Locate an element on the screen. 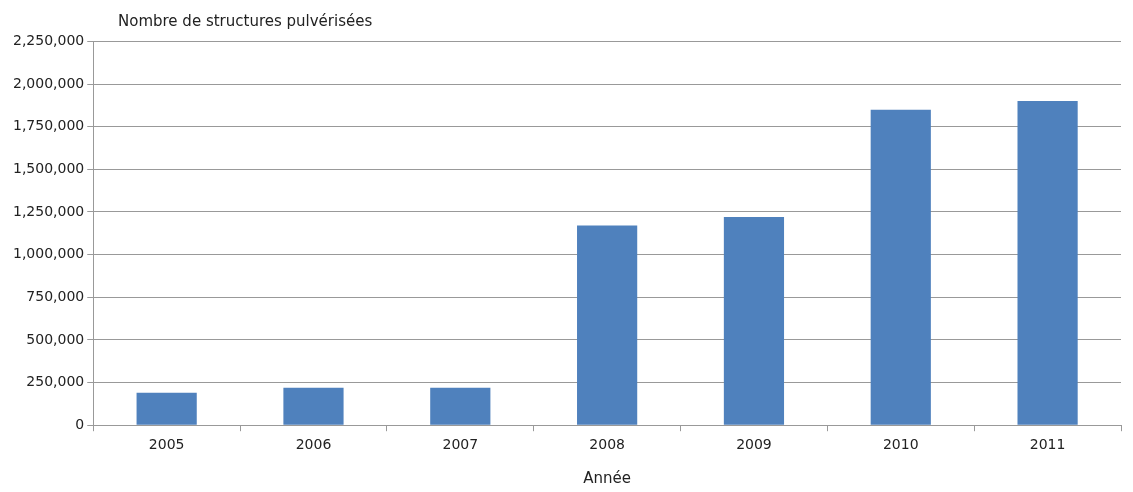  y-tick-label: 250,000 is located at coordinates (55, 381).